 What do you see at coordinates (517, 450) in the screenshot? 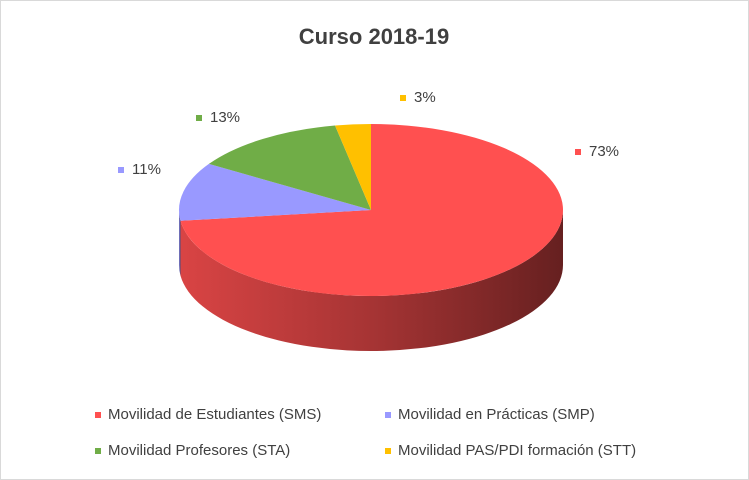
I see `legend-label: Movilidad PAS/PDI formación (STT)` at bounding box center [517, 450].